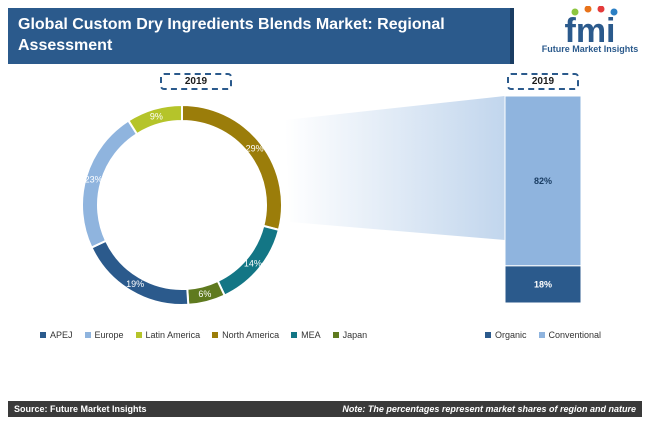 The width and height of the screenshot is (650, 421). Describe the element at coordinates (156, 117) in the screenshot. I see `donut-label-latin-america: 9%` at that location.